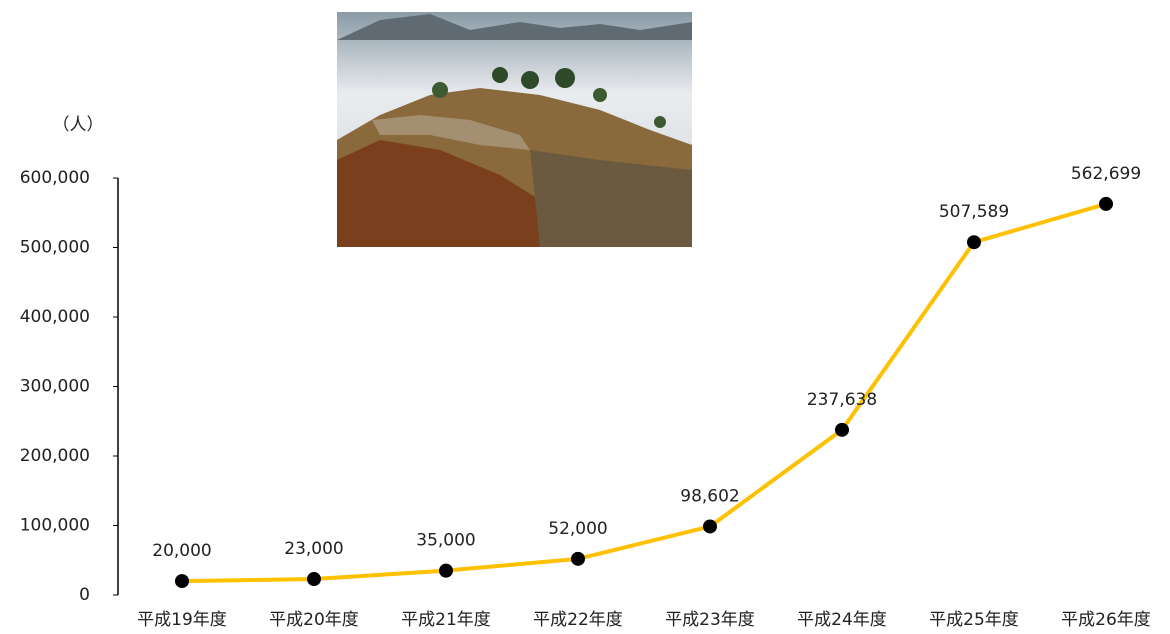 The height and width of the screenshot is (634, 1170). What do you see at coordinates (974, 620) in the screenshot?
I see `x-tick-label: 平成25年度` at bounding box center [974, 620].